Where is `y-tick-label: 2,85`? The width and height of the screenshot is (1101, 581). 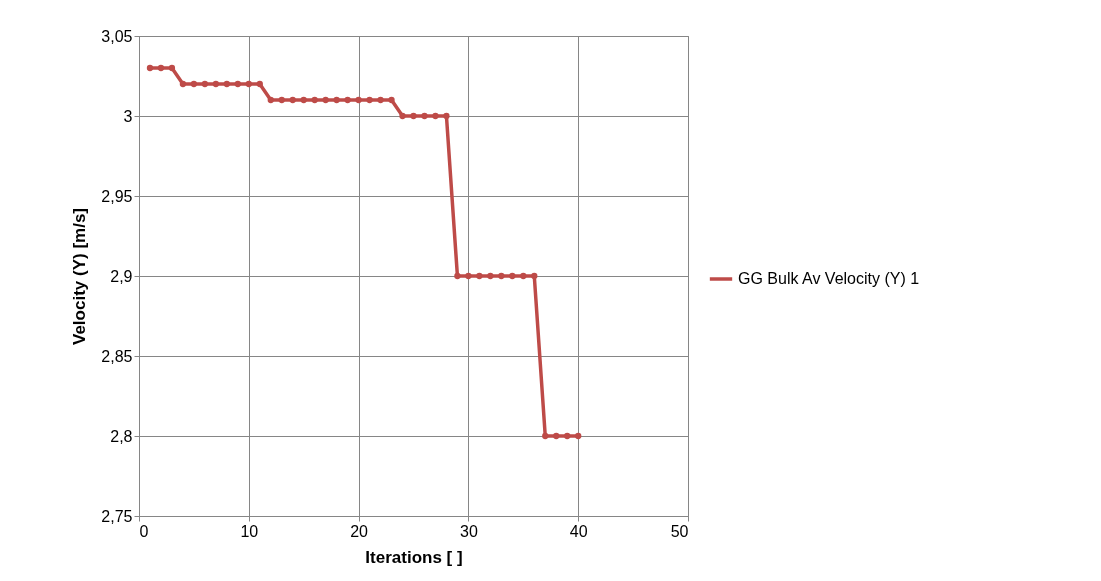
y-tick-label: 2,85 is located at coordinates (117, 356).